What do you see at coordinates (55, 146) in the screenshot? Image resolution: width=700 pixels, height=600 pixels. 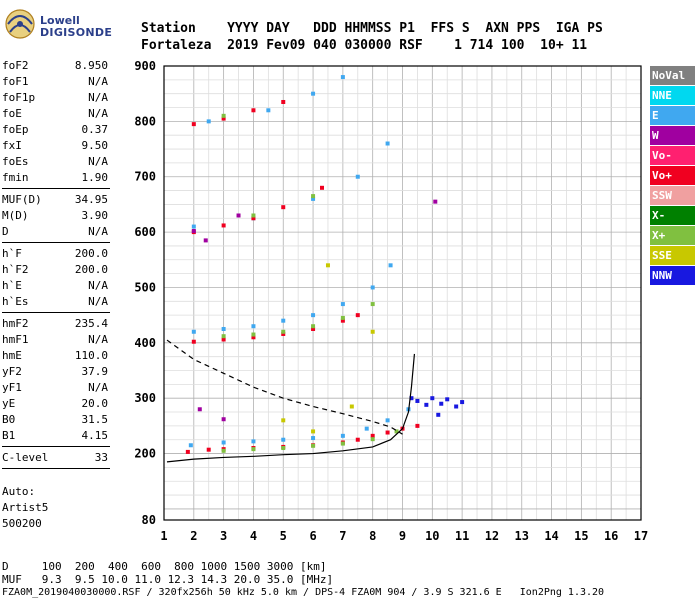 I see `param-row-fxi: fxI 9.50` at bounding box center [55, 146].